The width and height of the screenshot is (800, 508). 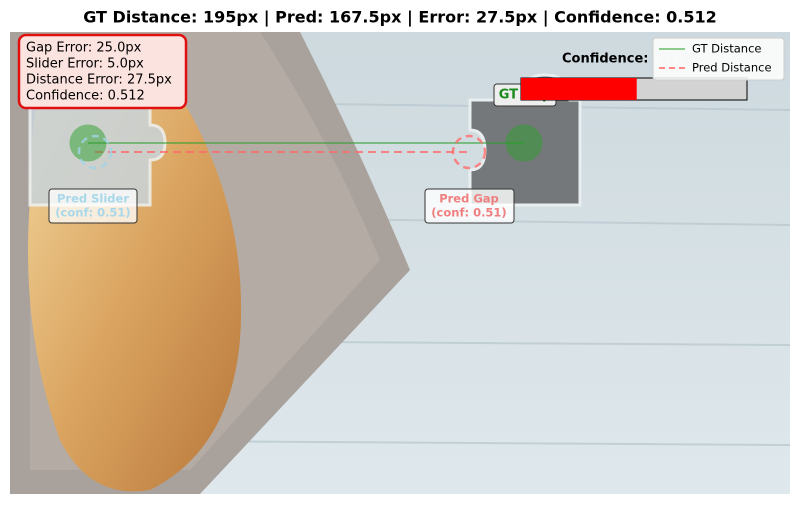 I want to click on info-box-frame, so click(x=102, y=71).